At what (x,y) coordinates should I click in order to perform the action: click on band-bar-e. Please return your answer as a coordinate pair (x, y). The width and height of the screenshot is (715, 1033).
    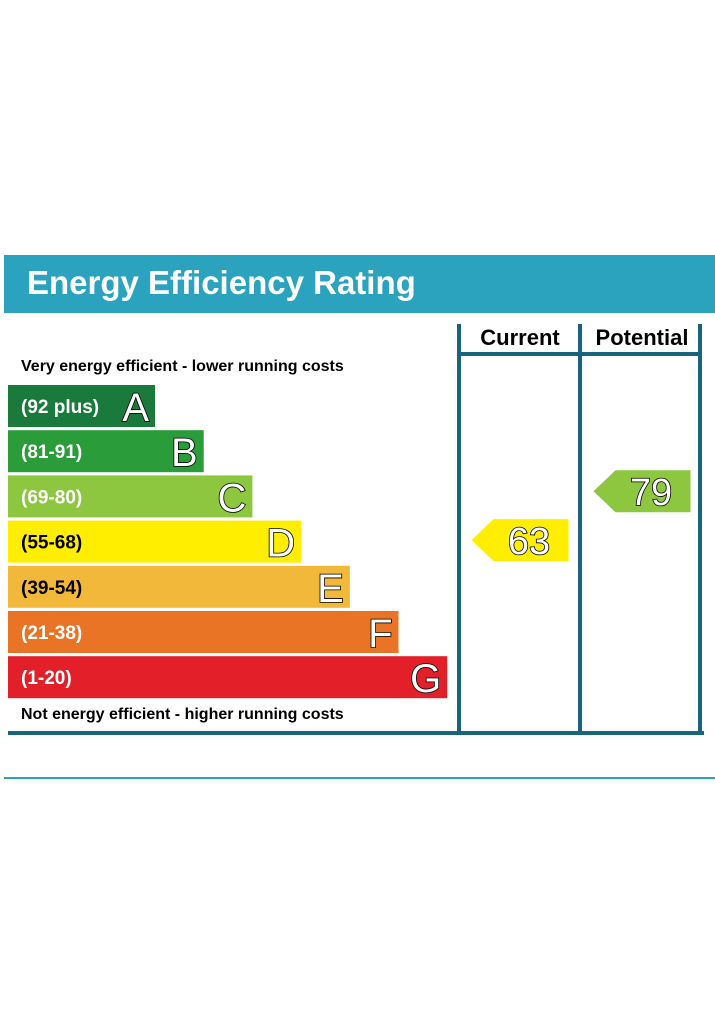
    Looking at the image, I should click on (179, 586).